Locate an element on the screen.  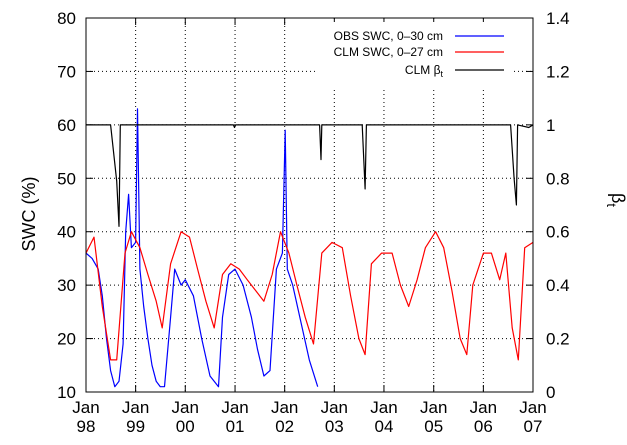
y-tick-label: 30 is located at coordinates (66, 285).